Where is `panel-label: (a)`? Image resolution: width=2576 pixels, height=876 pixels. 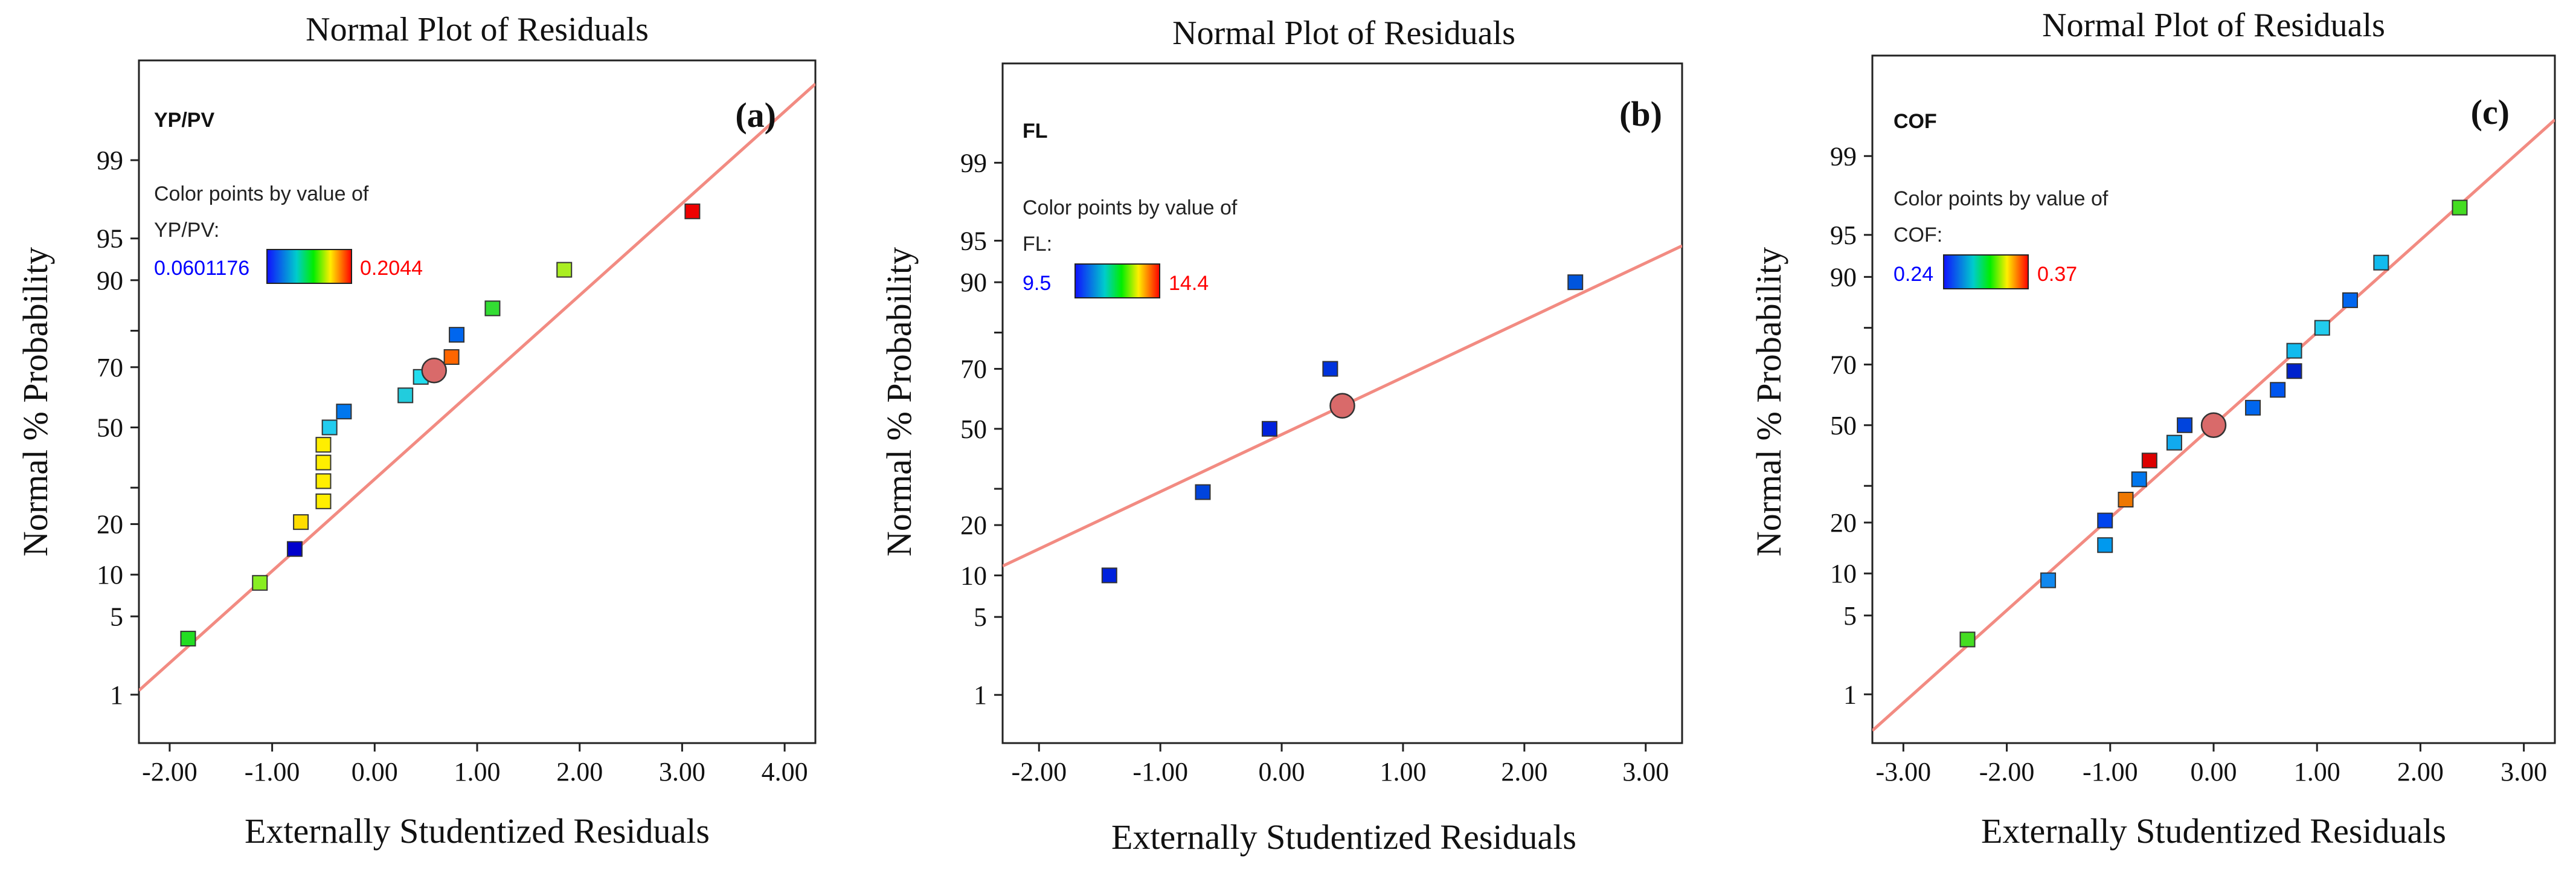
panel-label: (a) is located at coordinates (755, 115).